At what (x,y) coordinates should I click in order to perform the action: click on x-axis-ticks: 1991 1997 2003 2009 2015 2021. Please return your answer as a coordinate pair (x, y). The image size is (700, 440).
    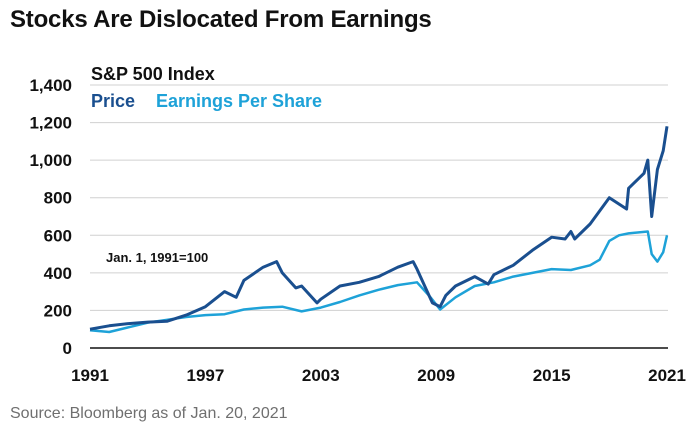
    Looking at the image, I should click on (378, 375).